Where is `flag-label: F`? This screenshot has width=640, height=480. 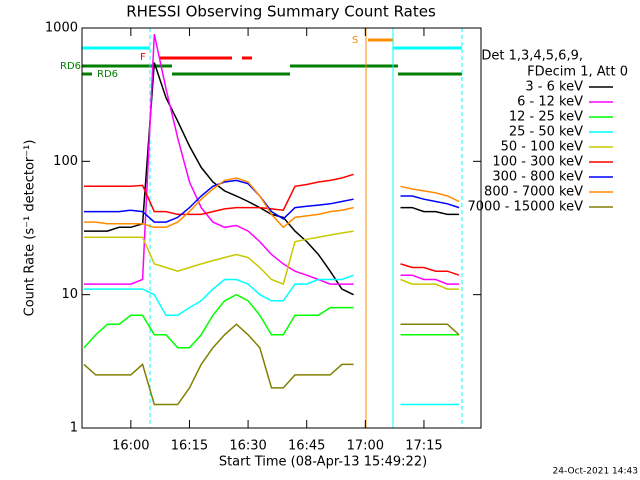
flag-label: F is located at coordinates (143, 57).